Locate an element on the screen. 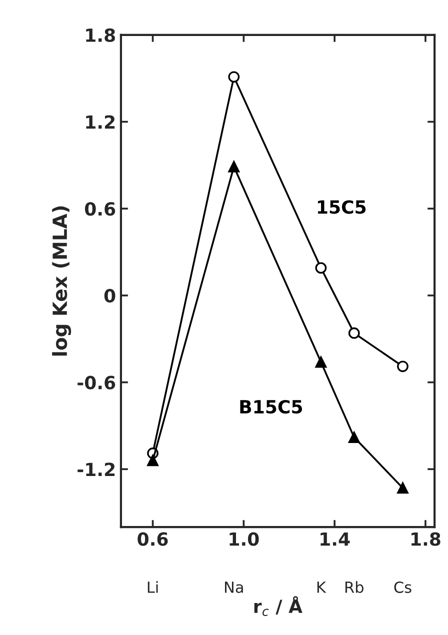  y-tick-label: 0.6 is located at coordinates (100, 209).